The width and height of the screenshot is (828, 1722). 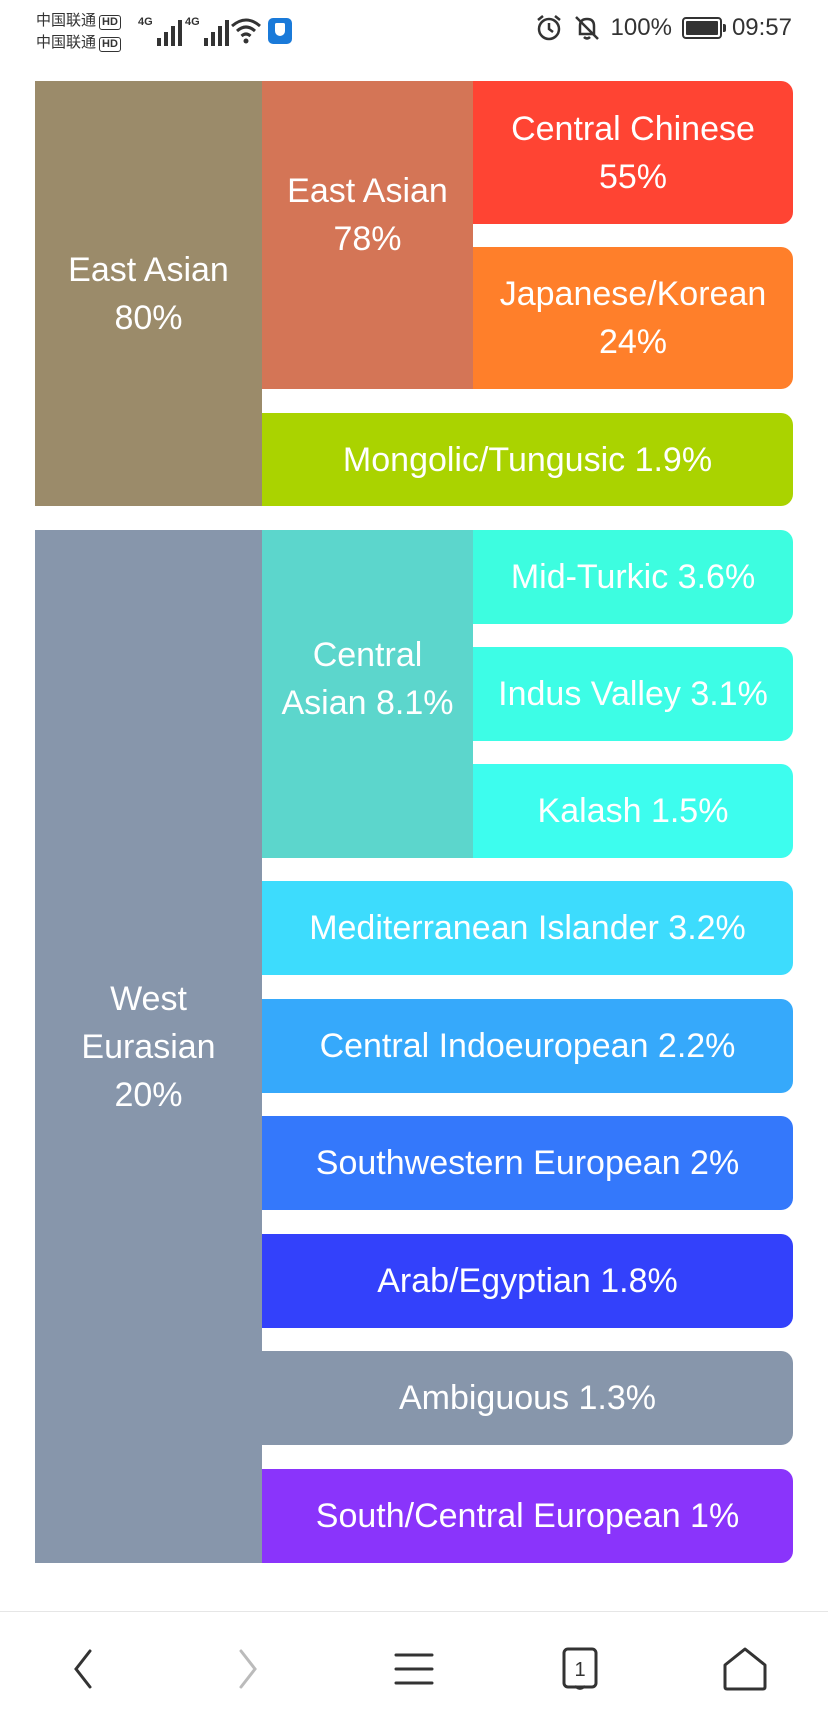 I want to click on home-icon, so click(x=745, y=1669).